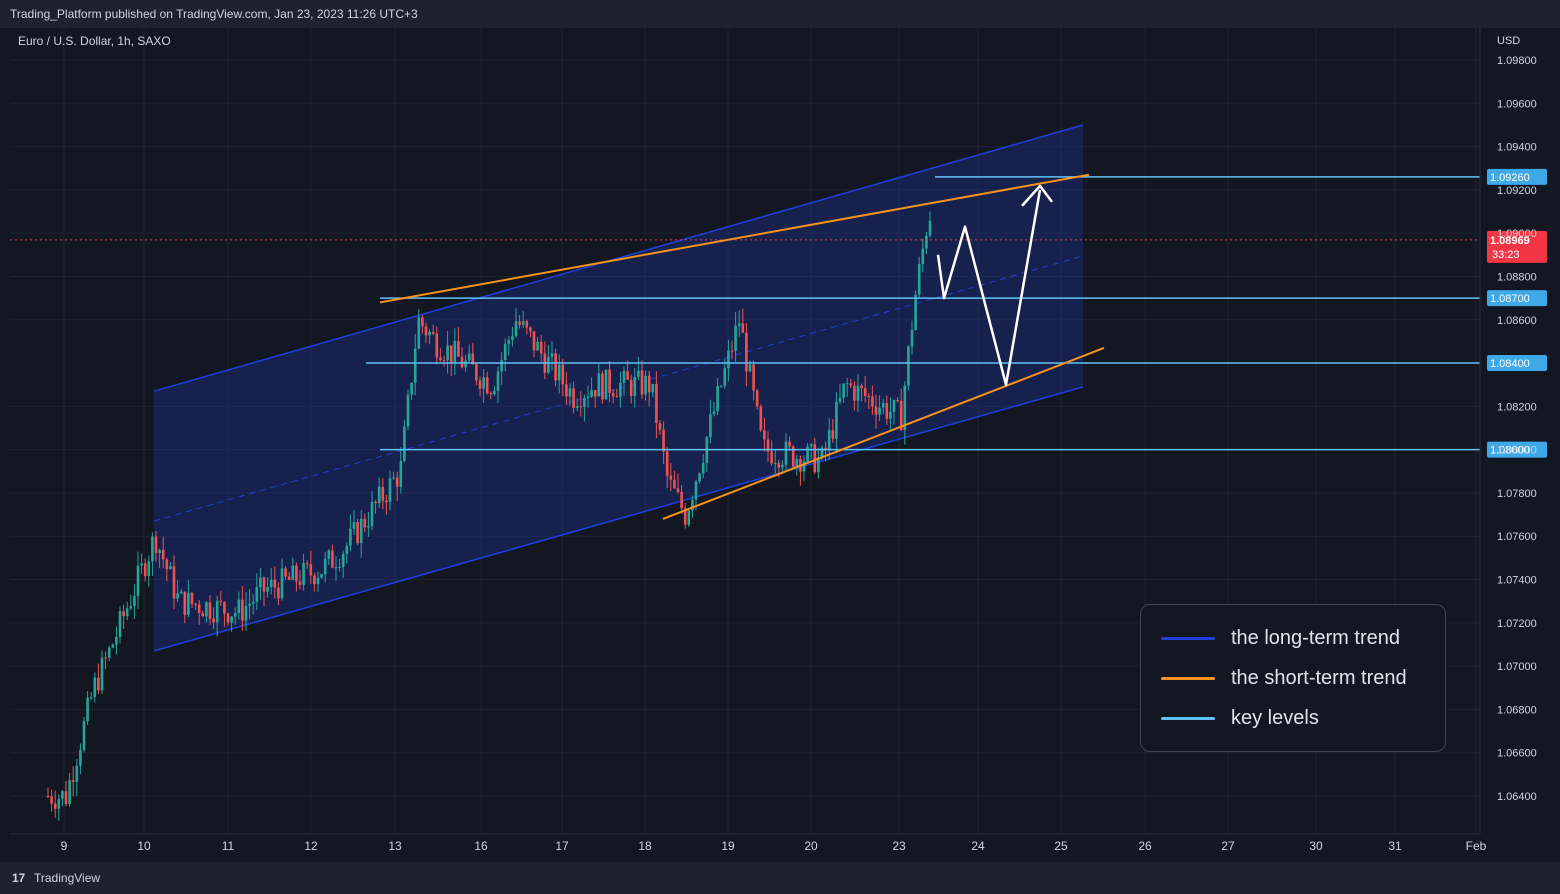 The width and height of the screenshot is (1560, 894). What do you see at coordinates (67, 878) in the screenshot?
I see `brand-name: TradingView` at bounding box center [67, 878].